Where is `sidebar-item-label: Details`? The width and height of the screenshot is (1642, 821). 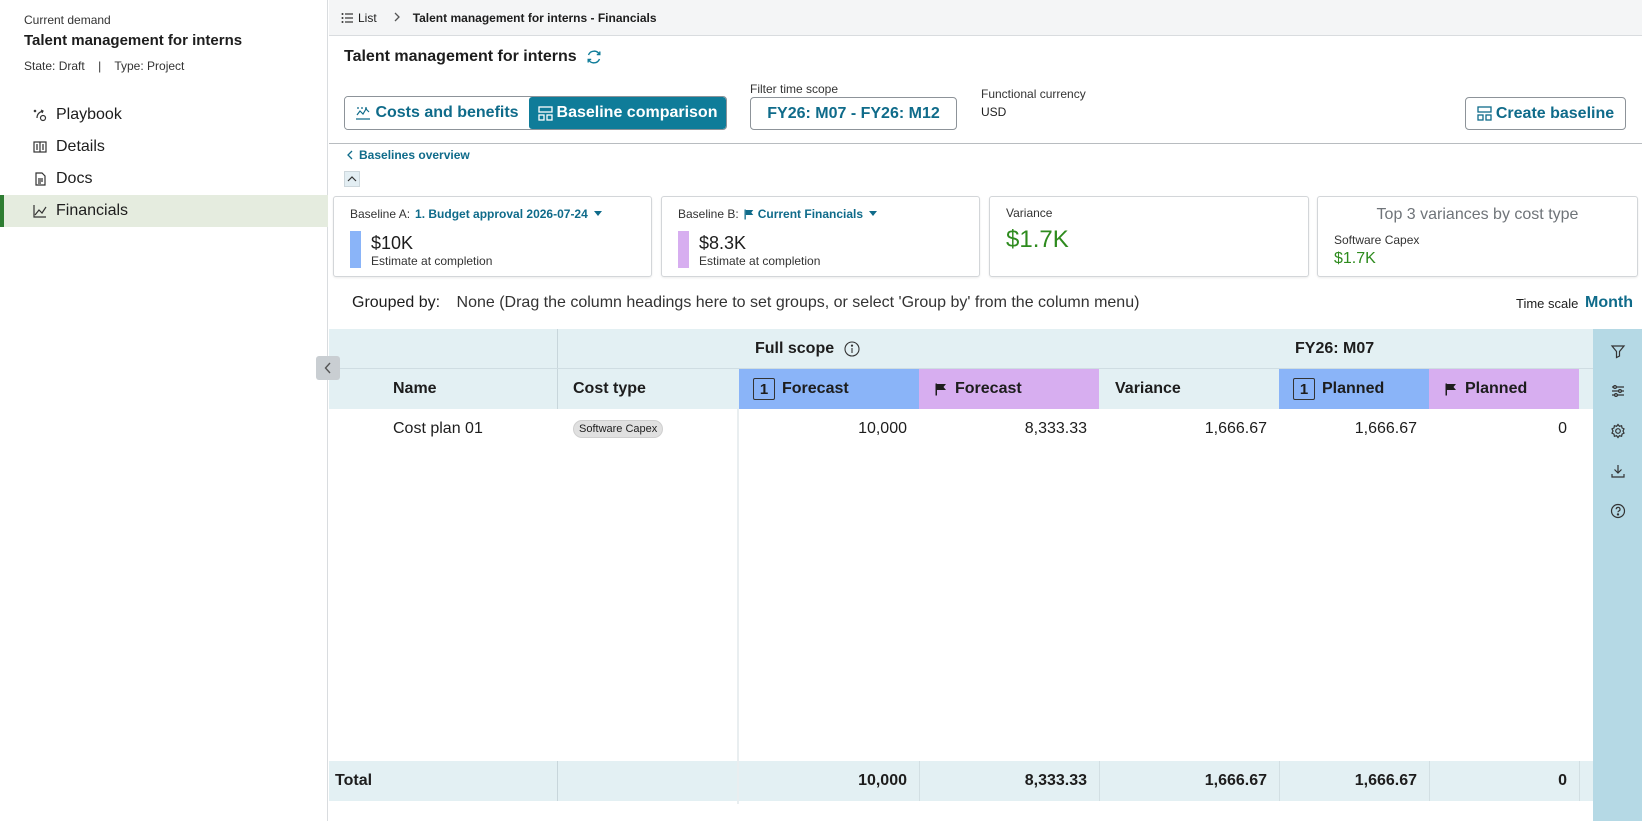 sidebar-item-label: Details is located at coordinates (80, 146).